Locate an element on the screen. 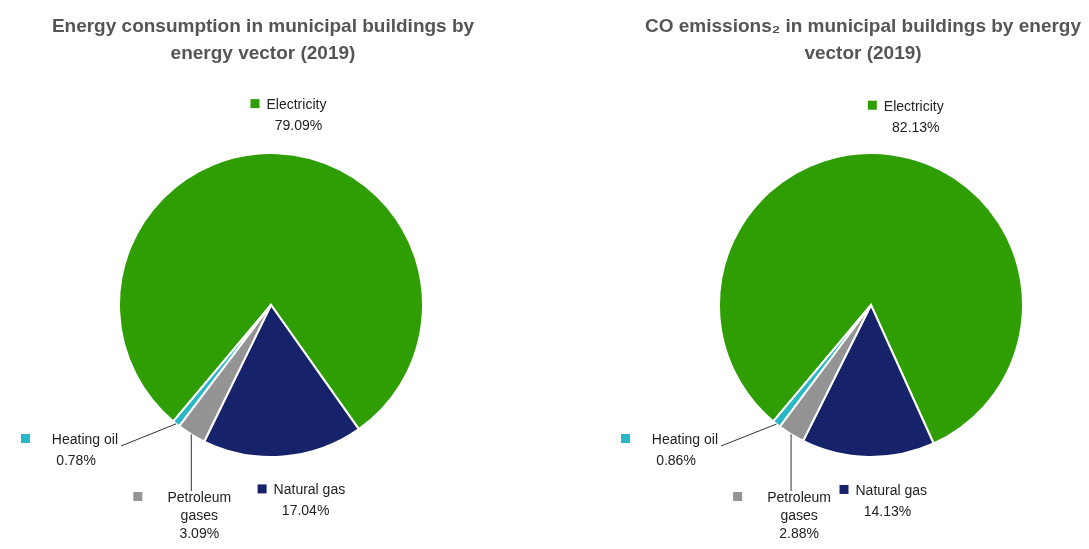 The image size is (1089, 549). data-label: 3.09% is located at coordinates (199, 533).